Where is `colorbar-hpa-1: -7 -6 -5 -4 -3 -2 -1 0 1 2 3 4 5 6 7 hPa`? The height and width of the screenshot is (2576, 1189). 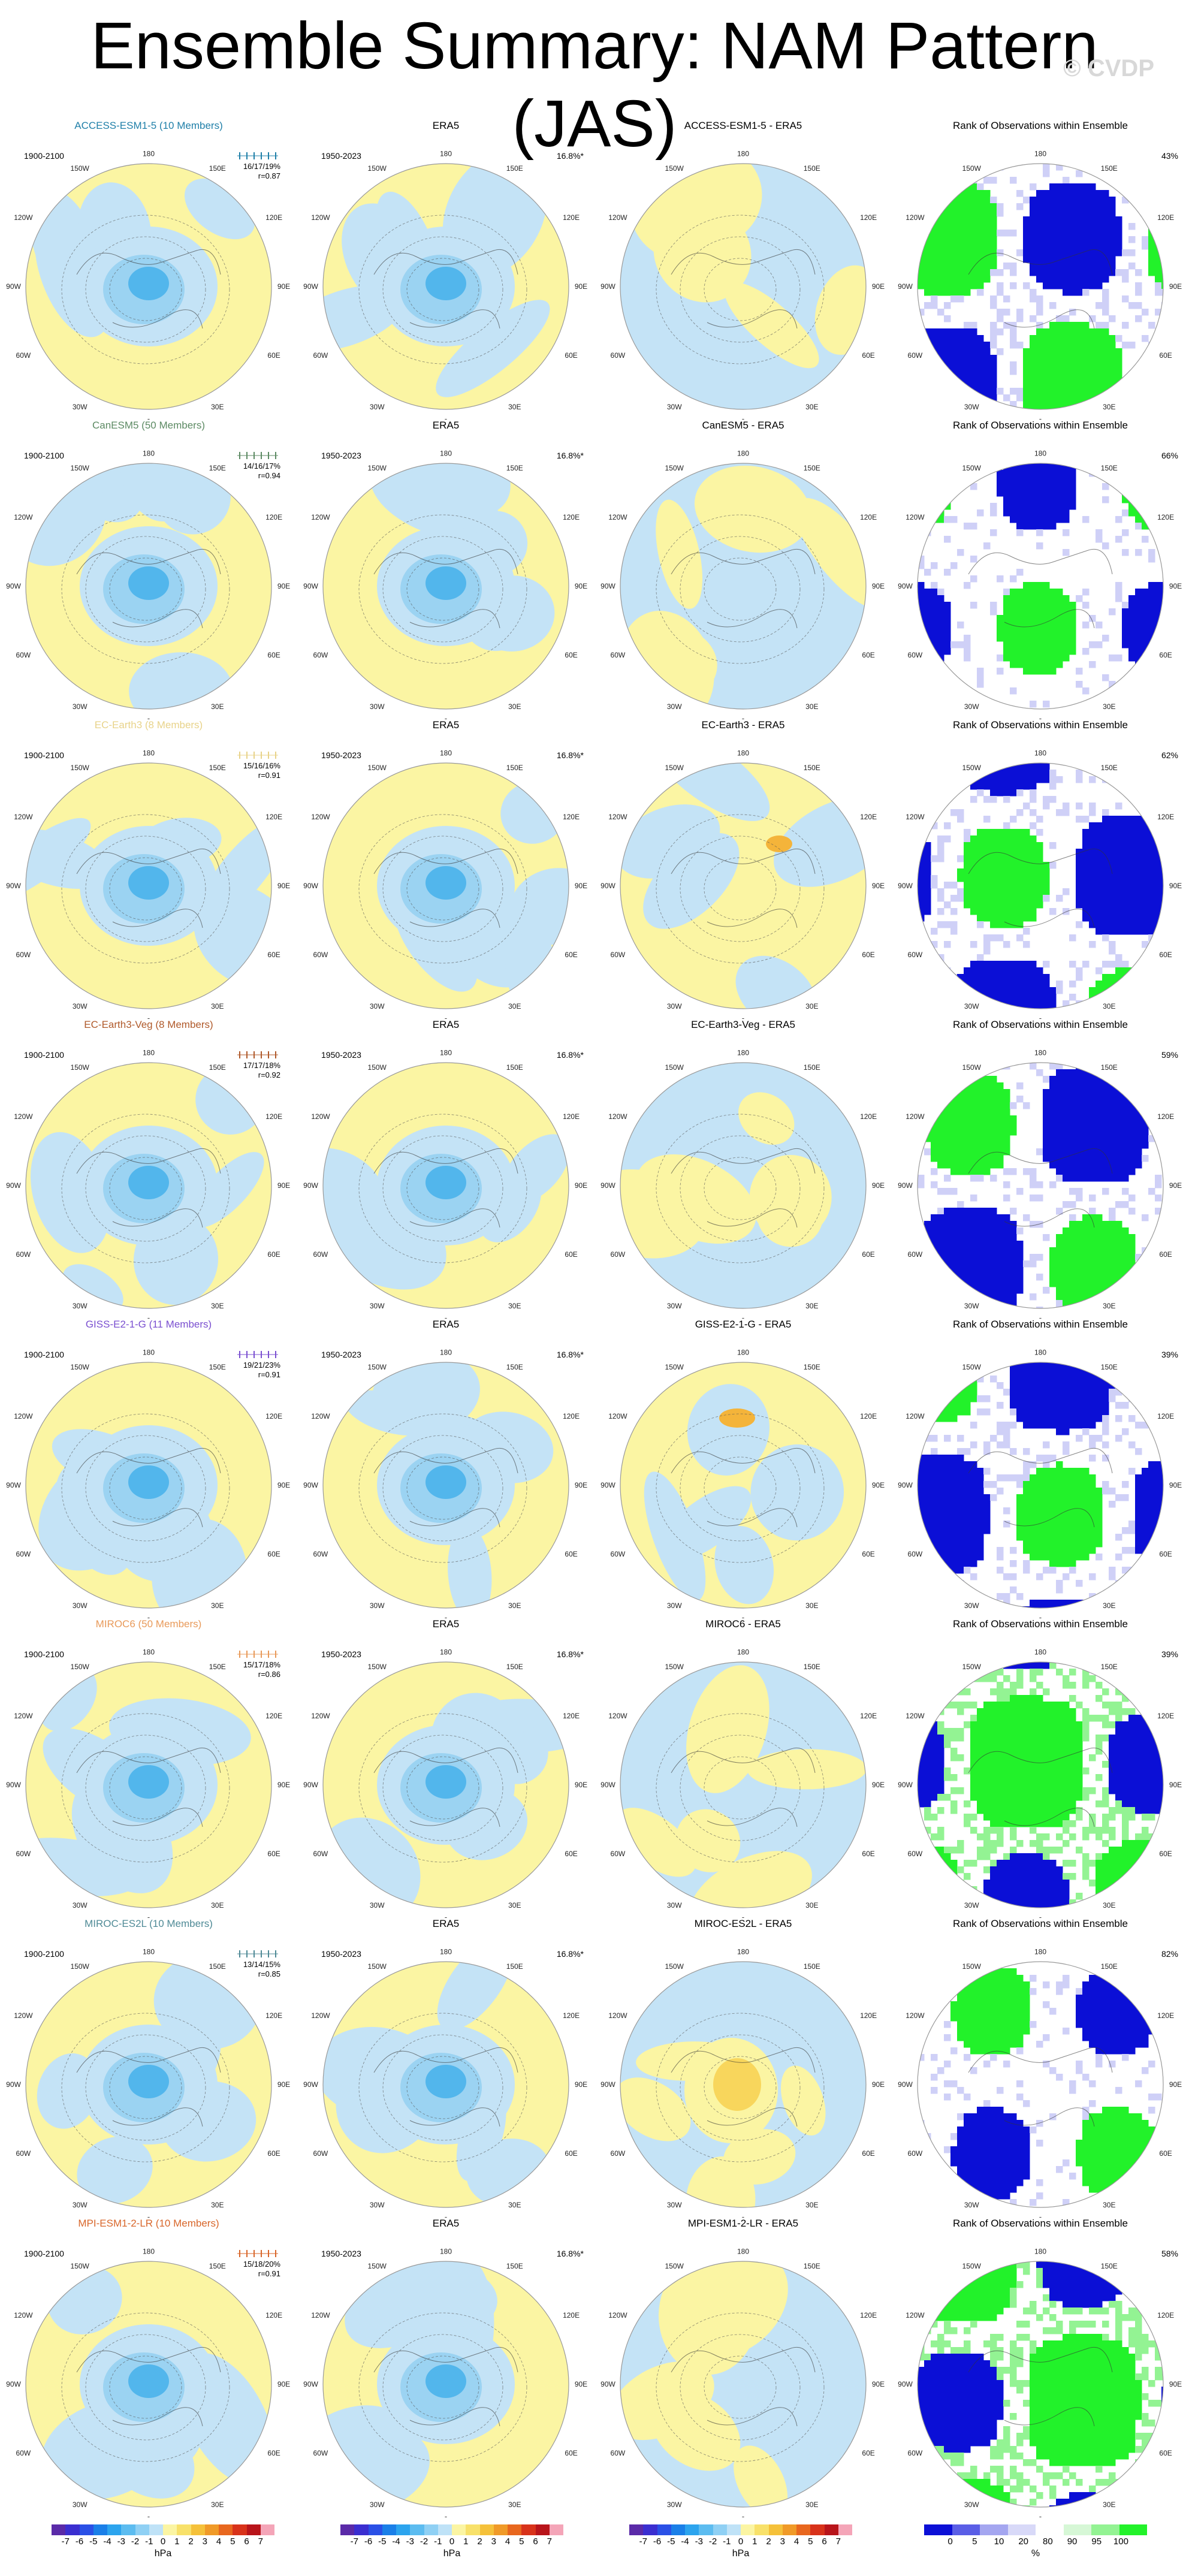 colorbar-hpa-1: -7 -6 -5 -4 -3 -2 -1 0 1 2 3 4 5 6 7 hPa is located at coordinates (163, 2543).